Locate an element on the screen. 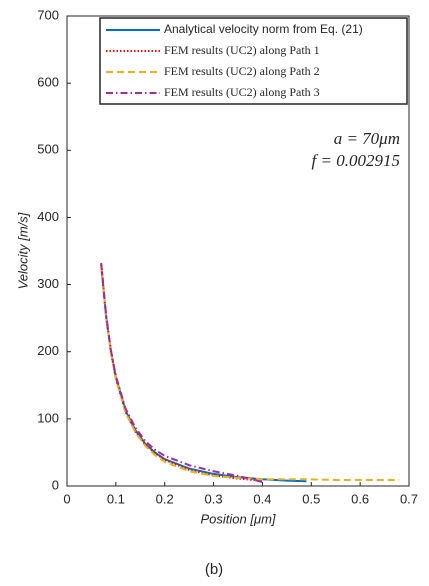 This screenshot has width=429, height=586. legend-box is located at coordinates (253, 61).